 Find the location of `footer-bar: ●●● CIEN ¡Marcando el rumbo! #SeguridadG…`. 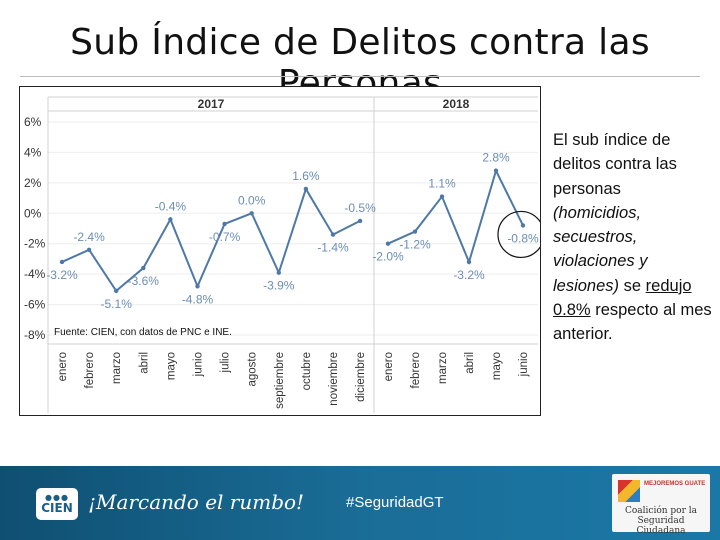

footer-bar: ●●● CIEN ¡Marcando el rumbo! #SeguridadG… is located at coordinates (360, 503).